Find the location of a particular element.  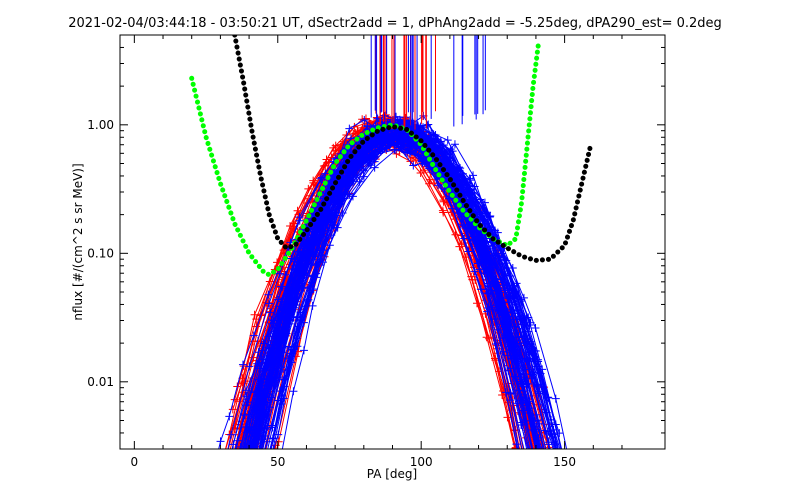

blue-vertical-spikes is located at coordinates (428, 83).